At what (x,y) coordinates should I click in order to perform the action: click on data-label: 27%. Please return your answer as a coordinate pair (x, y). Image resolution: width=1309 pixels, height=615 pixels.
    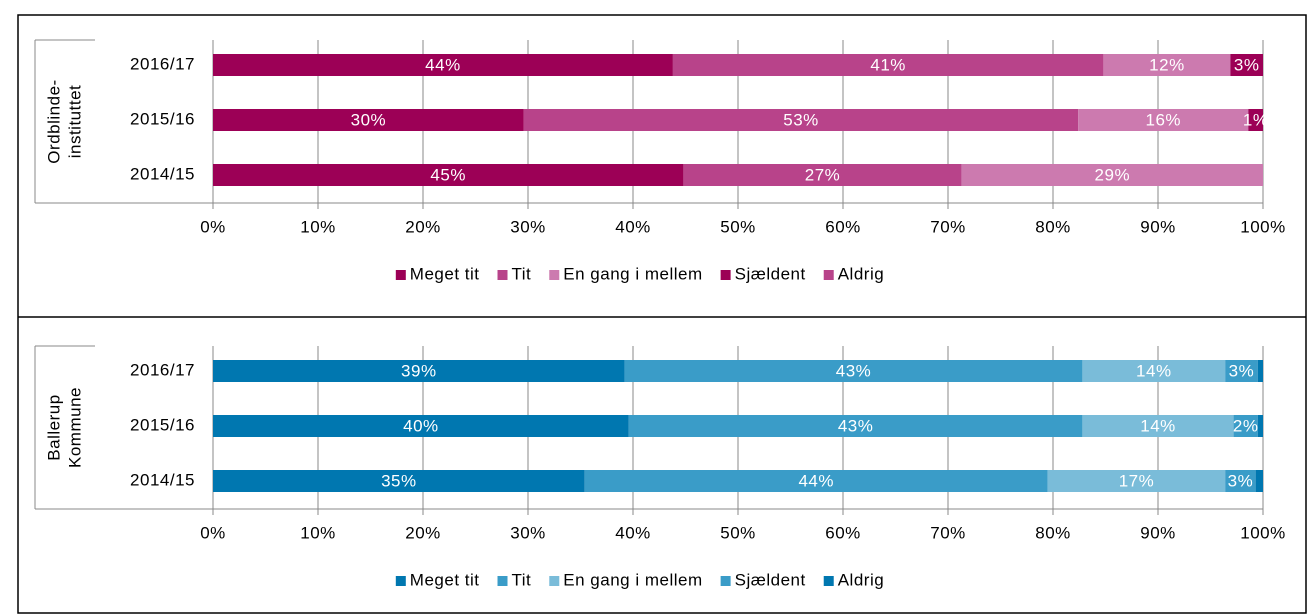
    Looking at the image, I should click on (823, 174).